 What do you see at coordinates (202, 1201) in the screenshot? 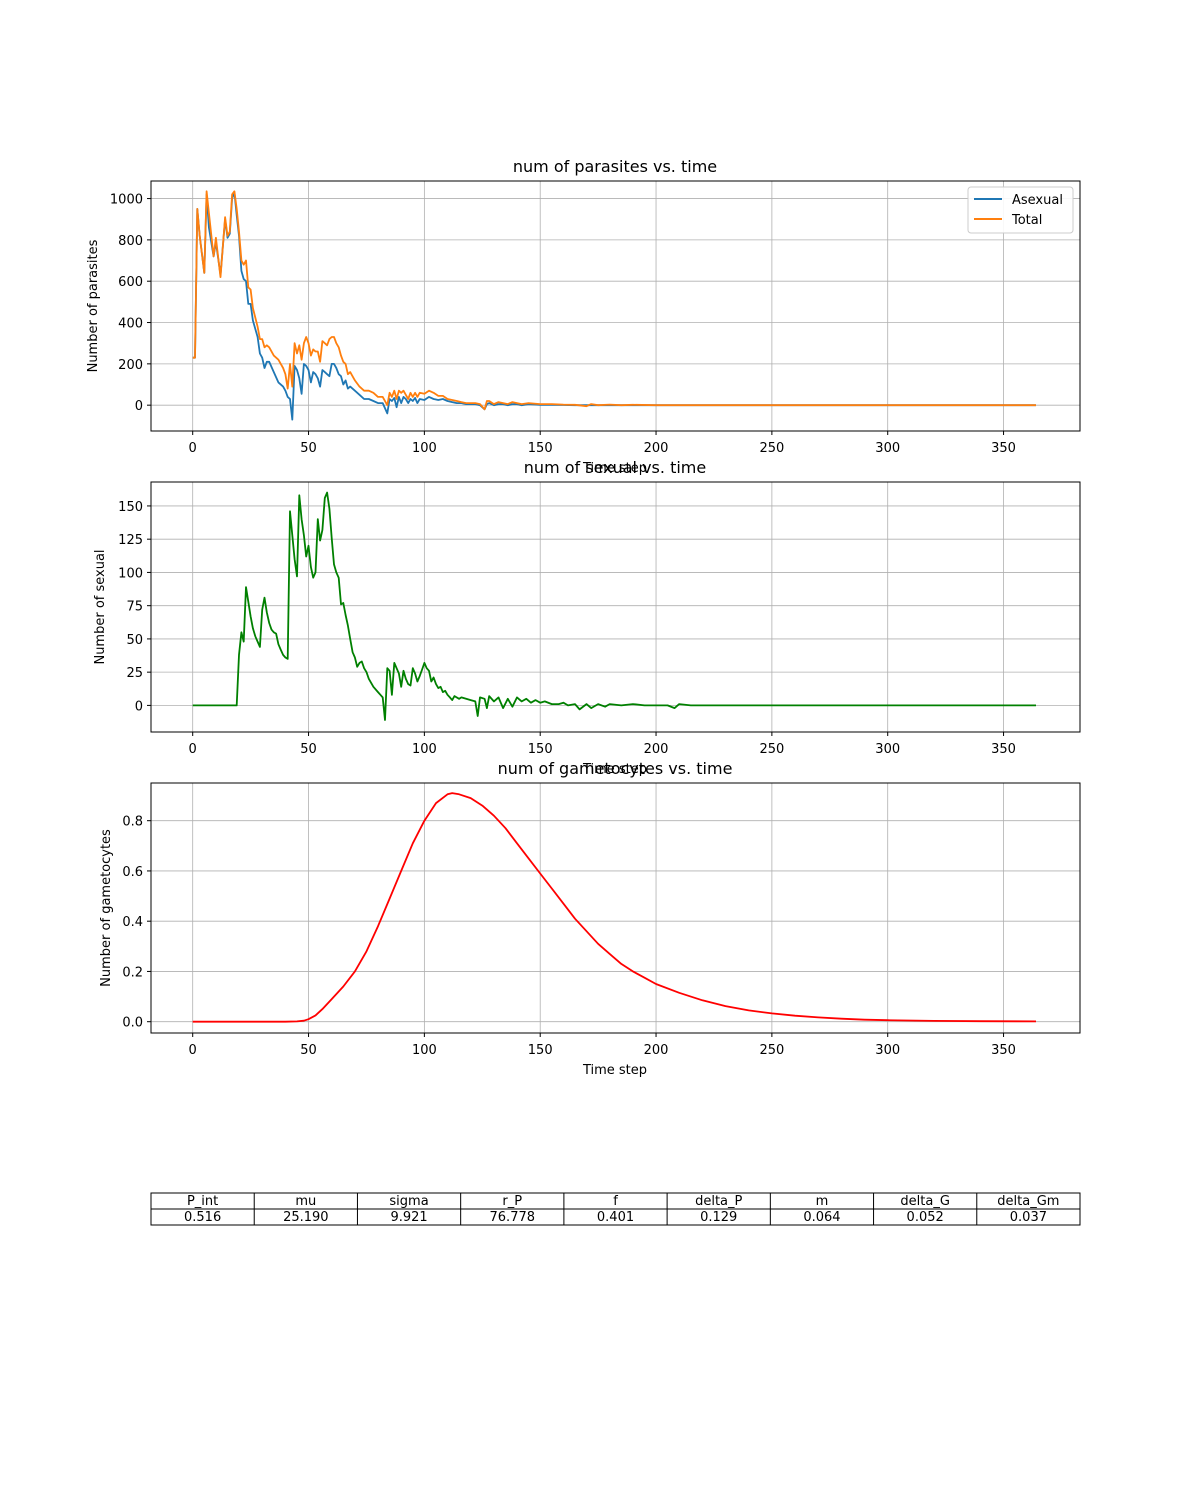
I see `table-header-cell: P_int` at bounding box center [202, 1201].